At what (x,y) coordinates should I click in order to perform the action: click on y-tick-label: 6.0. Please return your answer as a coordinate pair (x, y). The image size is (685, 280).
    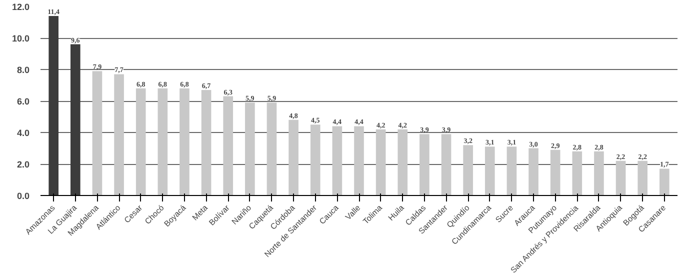
    Looking at the image, I should click on (23, 101).